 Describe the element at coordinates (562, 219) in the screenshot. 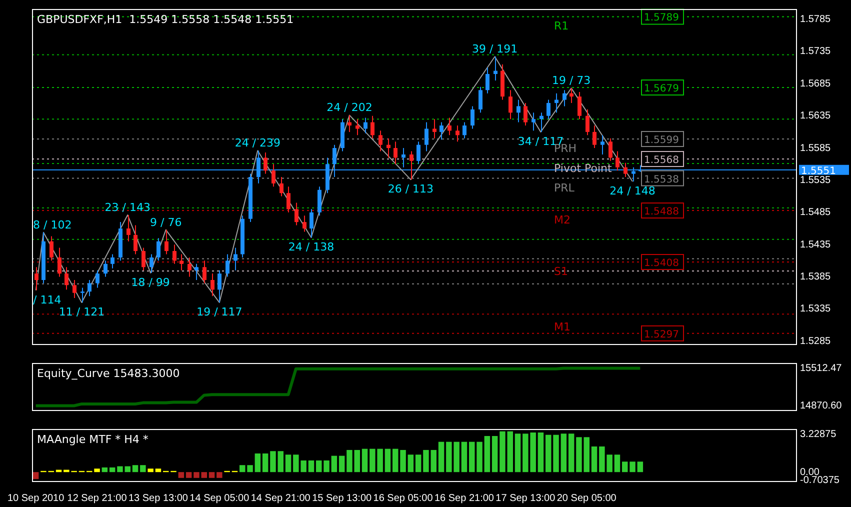

I see `annotation: M2` at that location.